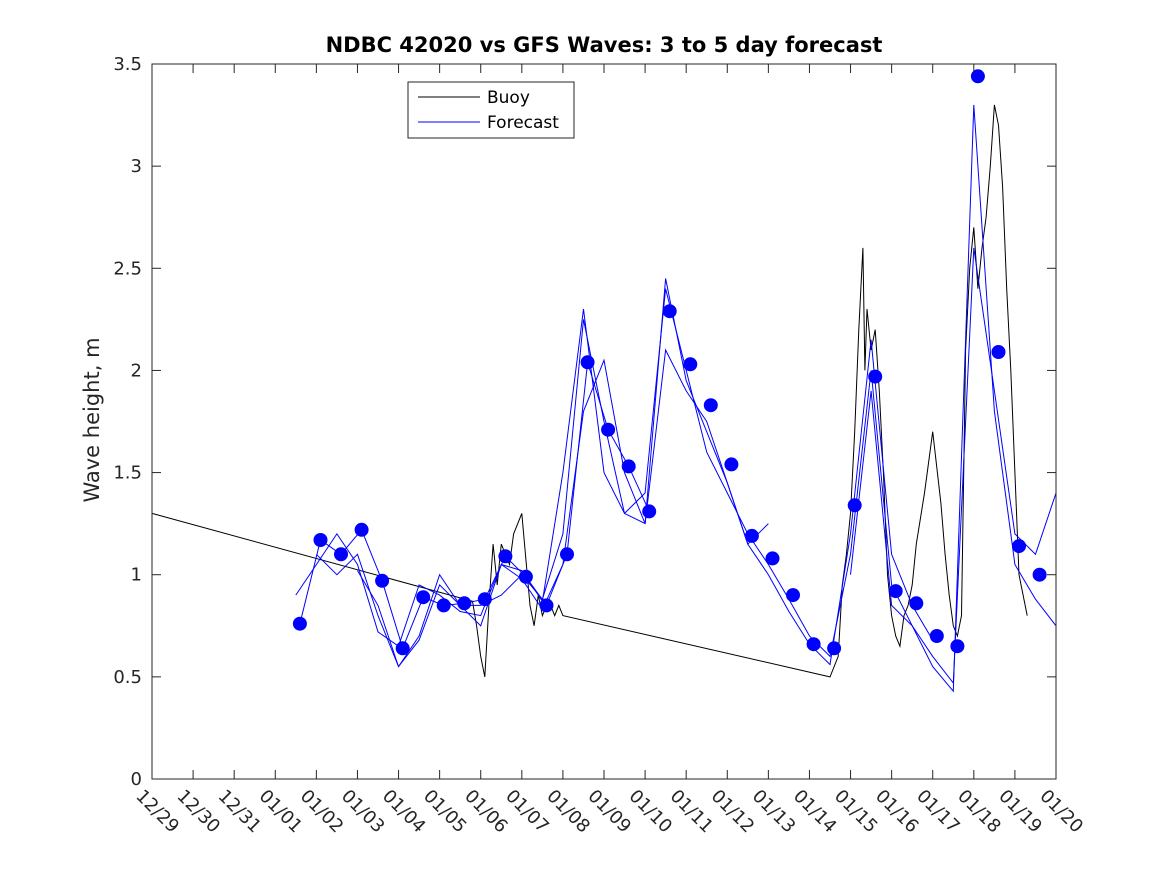 The width and height of the screenshot is (1167, 875). What do you see at coordinates (486, 812) in the screenshot?
I see `x-tick-label: 01/06` at bounding box center [486, 812].